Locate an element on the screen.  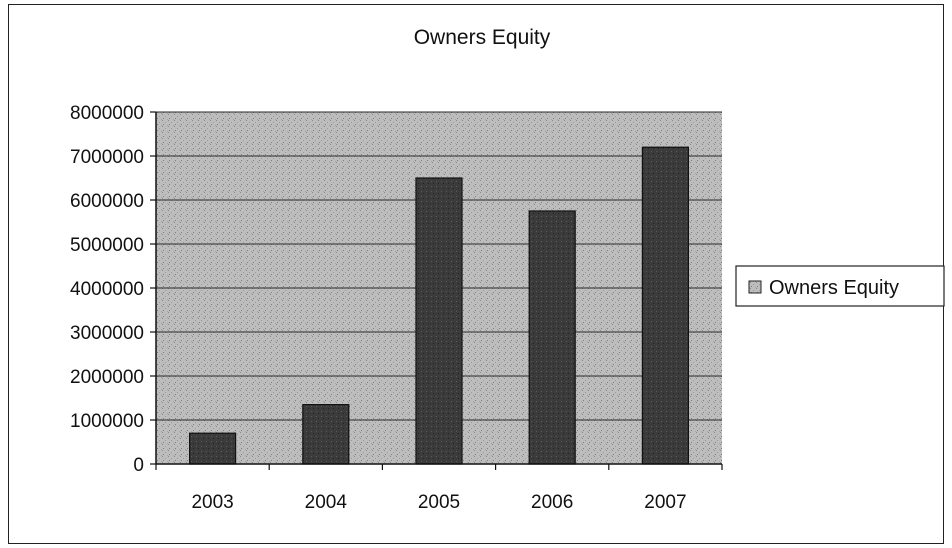
x-tick-label: 2004 is located at coordinates (326, 502).